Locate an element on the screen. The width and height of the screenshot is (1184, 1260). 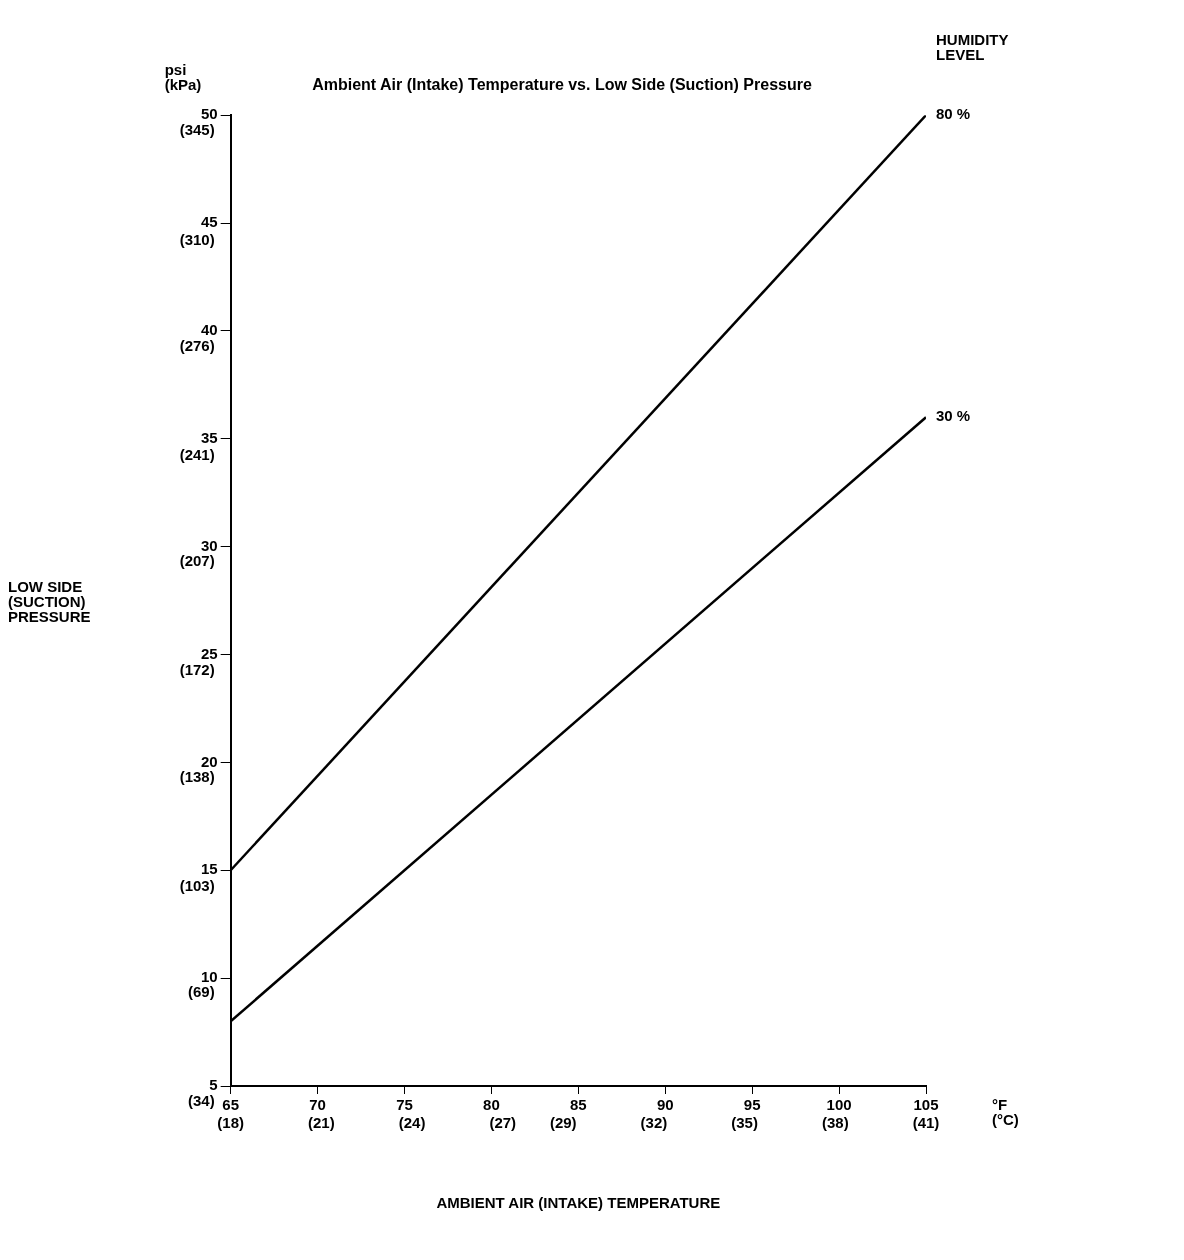
y-tick-label: 30 is located at coordinates (209, 545).